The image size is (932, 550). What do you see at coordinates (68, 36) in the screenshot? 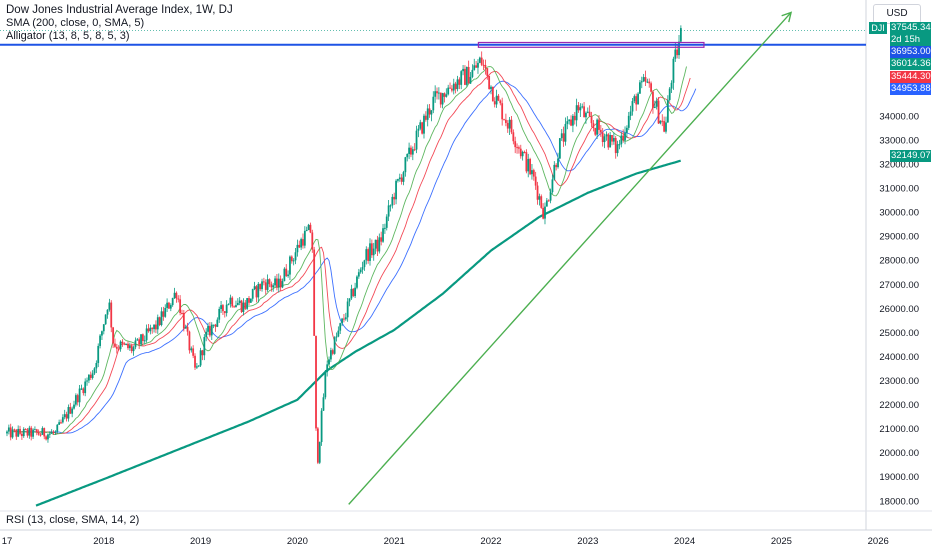
I see `legend-alligator: Alligator (13, 8, 5, 8, 5, 3)` at bounding box center [68, 36].